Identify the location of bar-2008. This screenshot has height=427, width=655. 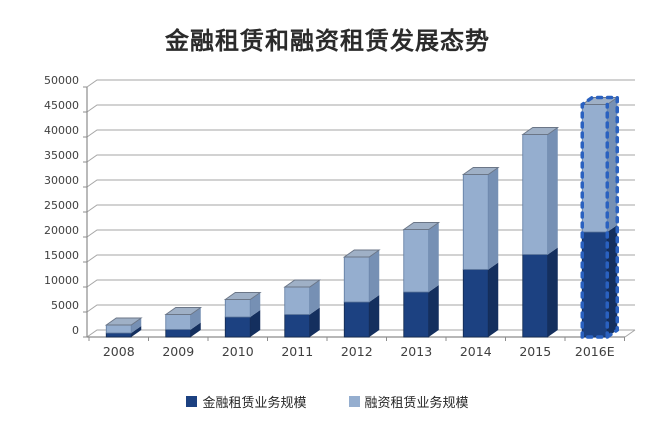
(123, 327).